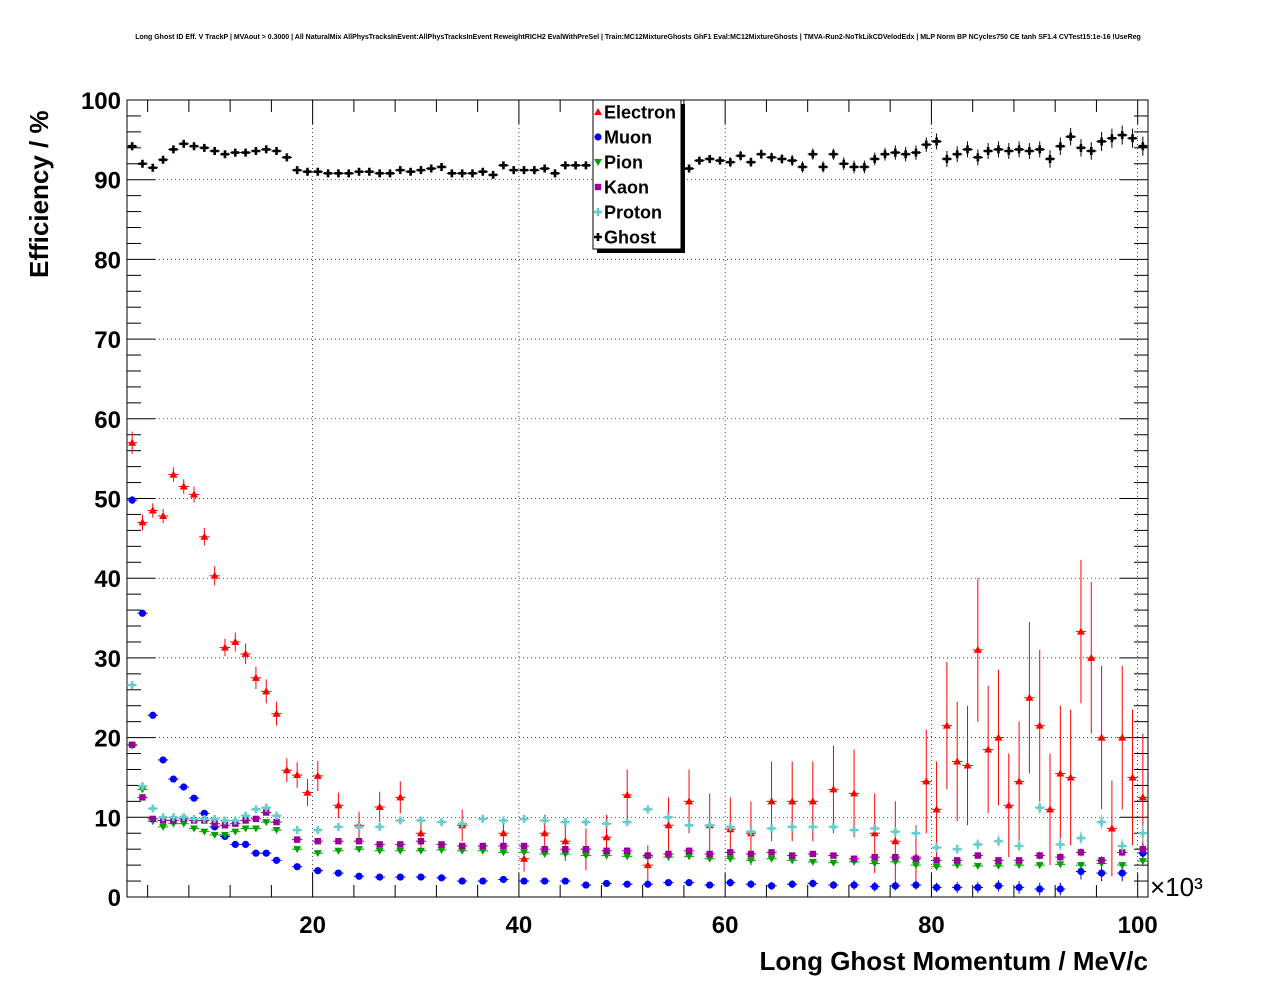 The height and width of the screenshot is (996, 1276). I want to click on x-tick-label: 20, so click(312, 925).